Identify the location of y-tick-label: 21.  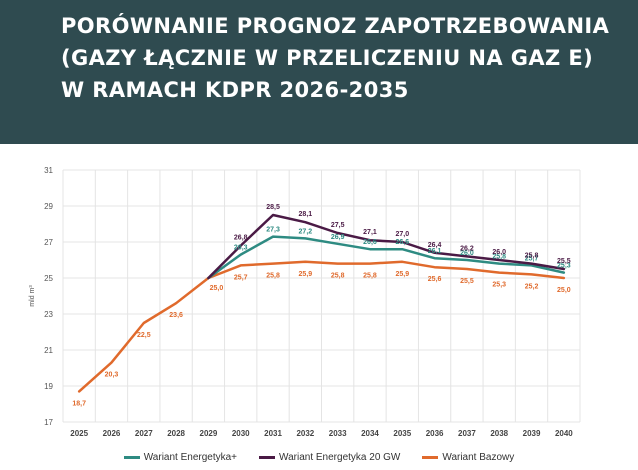
(48, 350).